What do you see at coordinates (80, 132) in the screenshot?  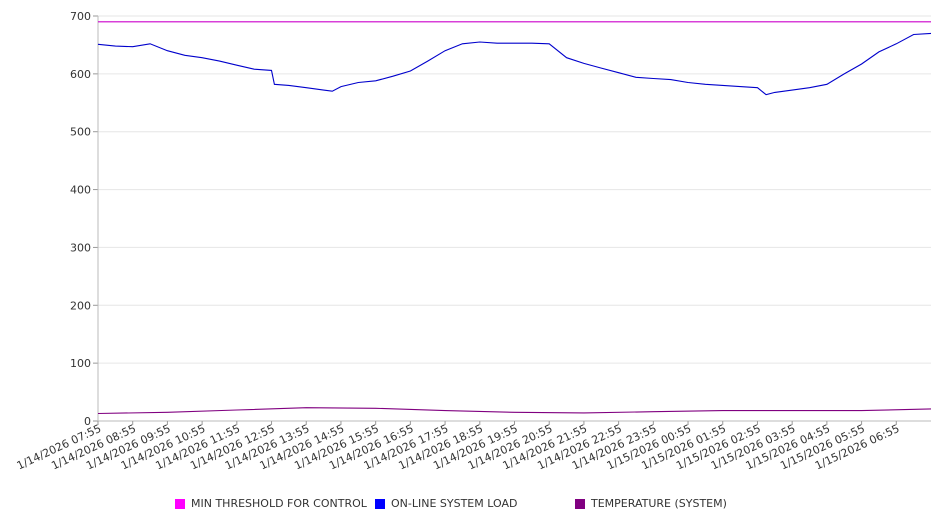 I see `y-tick-label: 500` at bounding box center [80, 132].